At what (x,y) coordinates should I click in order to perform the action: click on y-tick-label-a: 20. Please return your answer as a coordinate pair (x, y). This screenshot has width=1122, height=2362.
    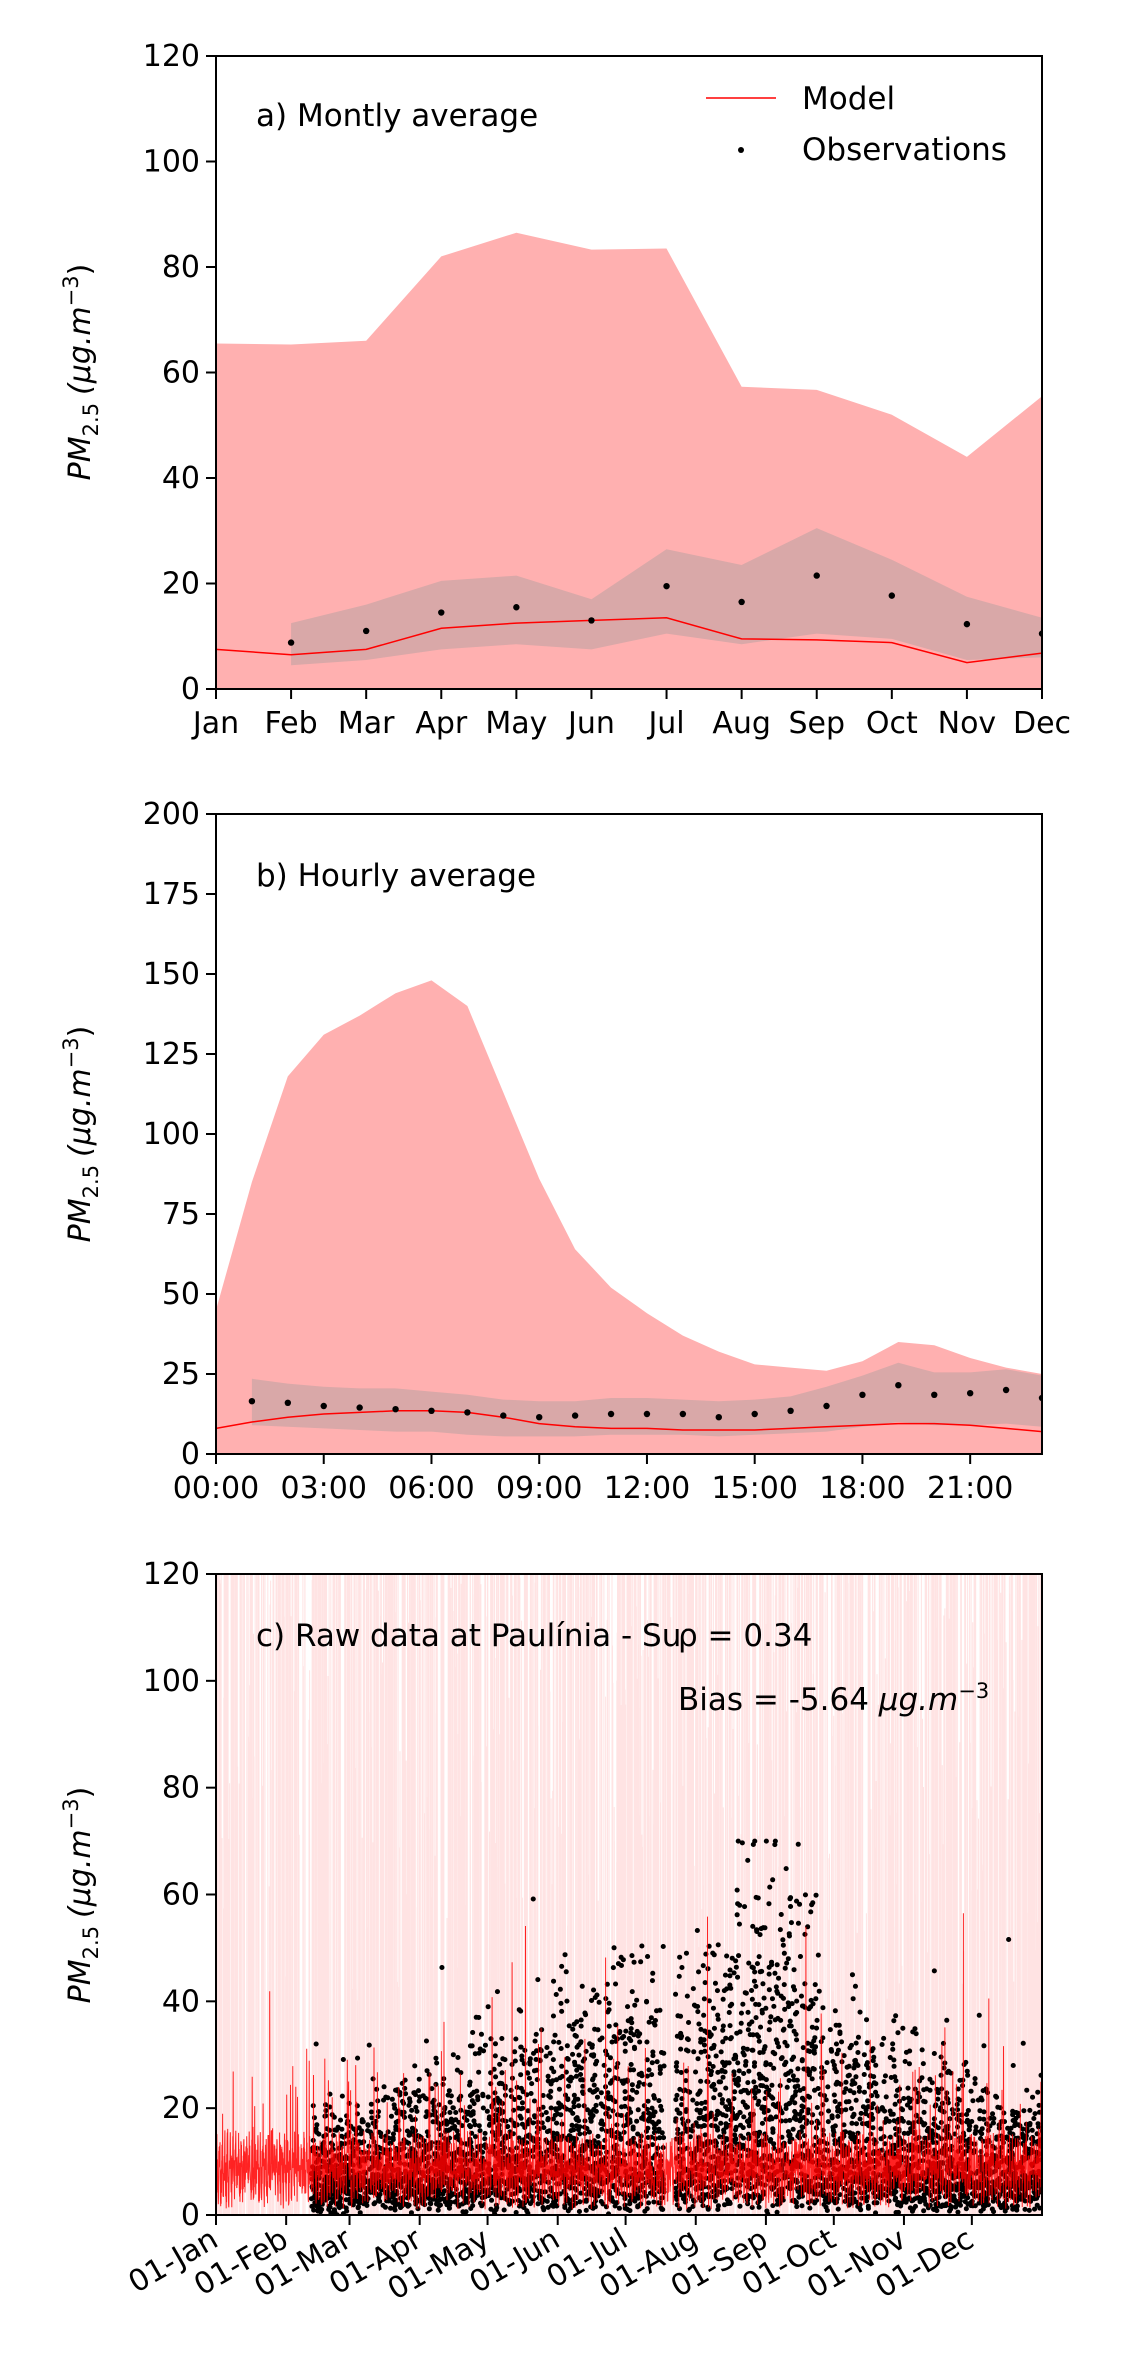
    Looking at the image, I should click on (181, 584).